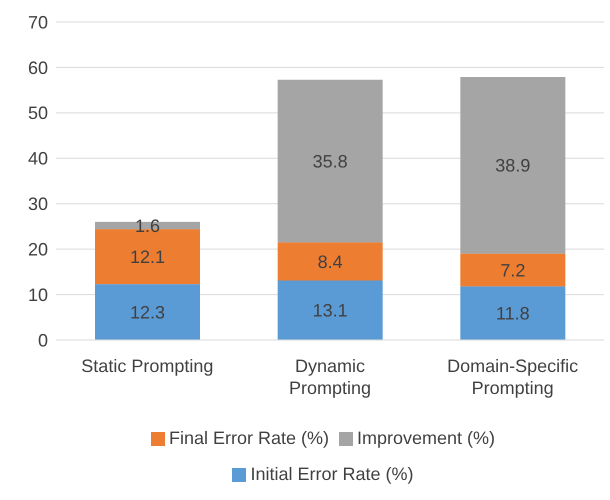 The width and height of the screenshot is (610, 500). I want to click on x-tick-label: Domain-Specific Prompting, so click(512, 377).